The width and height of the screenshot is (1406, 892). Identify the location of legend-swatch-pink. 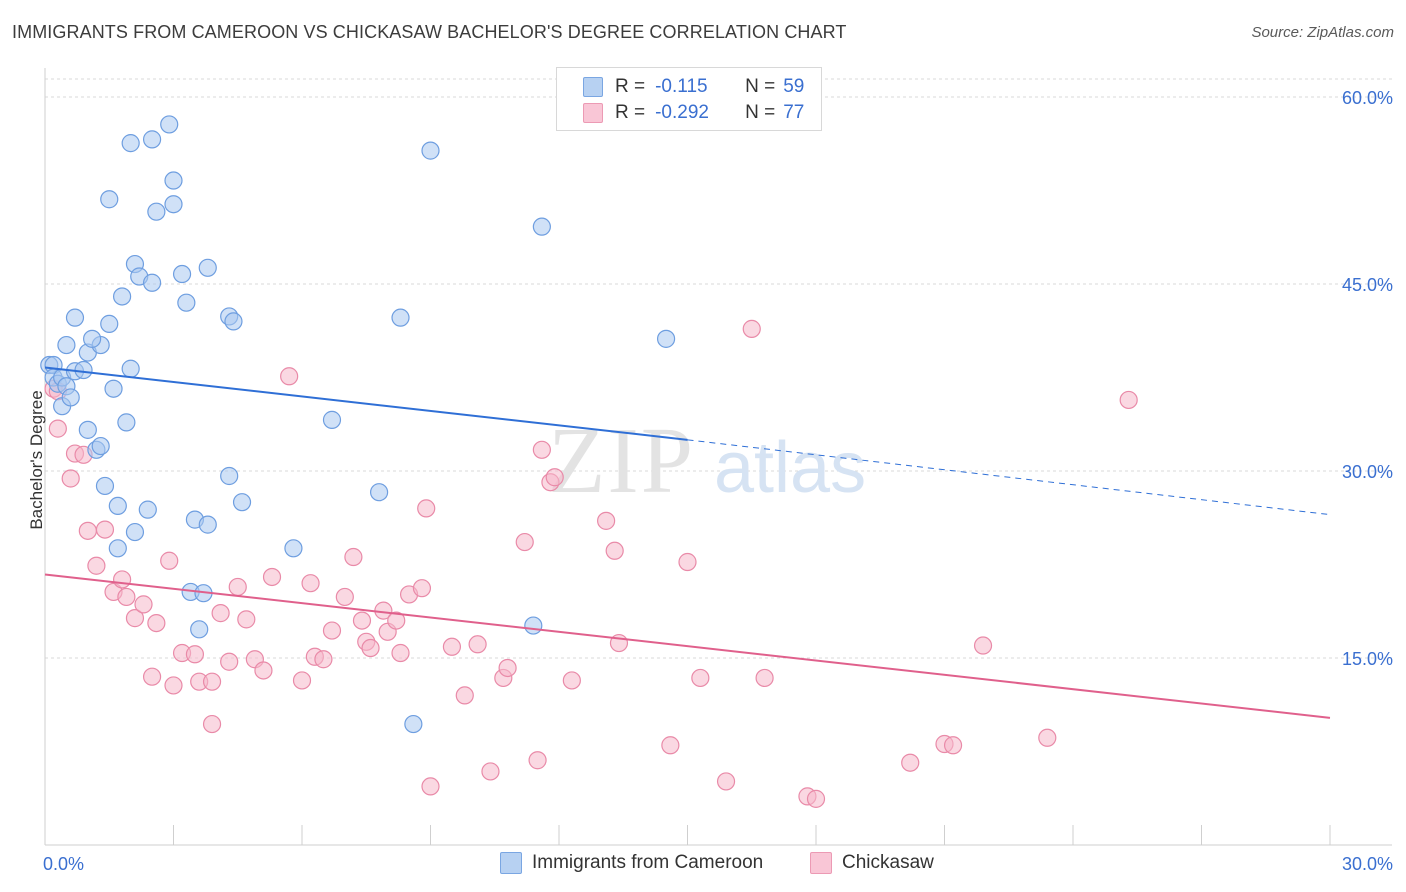
(593, 113).